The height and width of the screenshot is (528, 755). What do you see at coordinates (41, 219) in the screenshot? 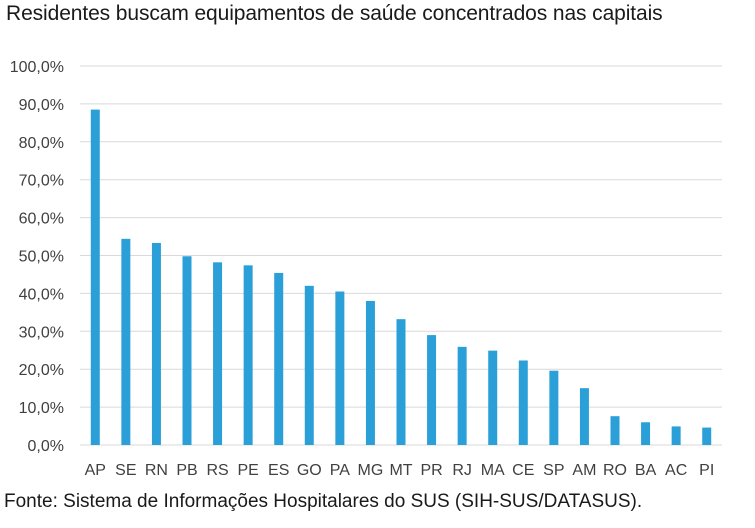
I see `y-tick-label: 60,0%` at bounding box center [41, 219].